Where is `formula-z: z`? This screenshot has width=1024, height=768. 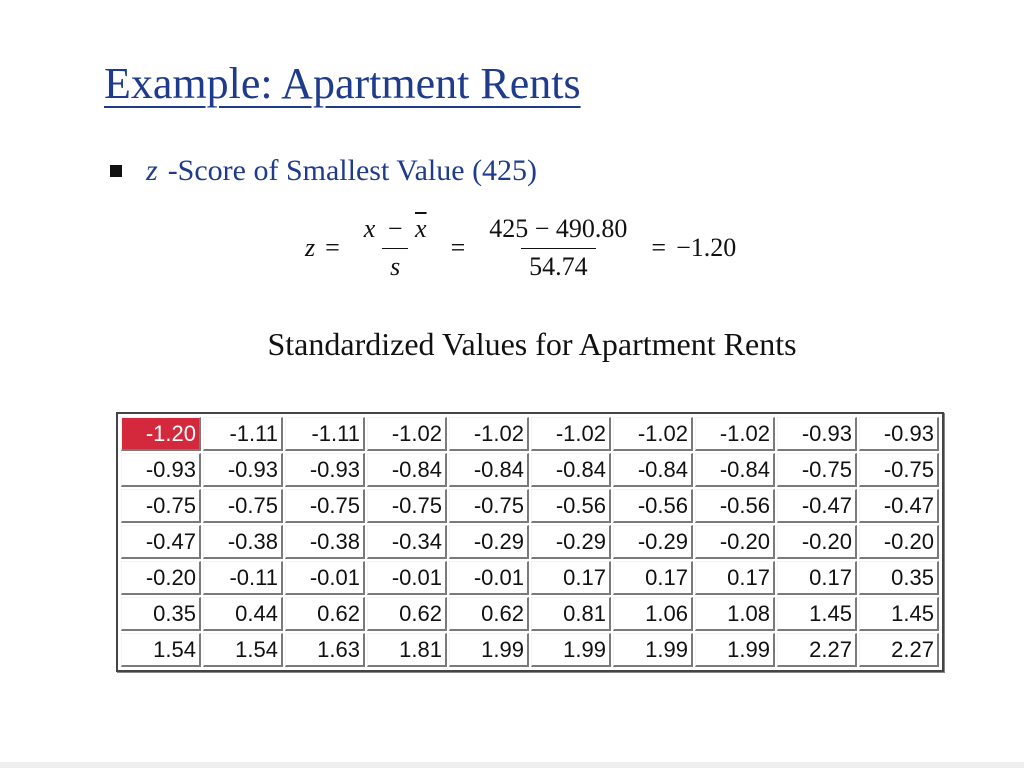 formula-z: z is located at coordinates (310, 247).